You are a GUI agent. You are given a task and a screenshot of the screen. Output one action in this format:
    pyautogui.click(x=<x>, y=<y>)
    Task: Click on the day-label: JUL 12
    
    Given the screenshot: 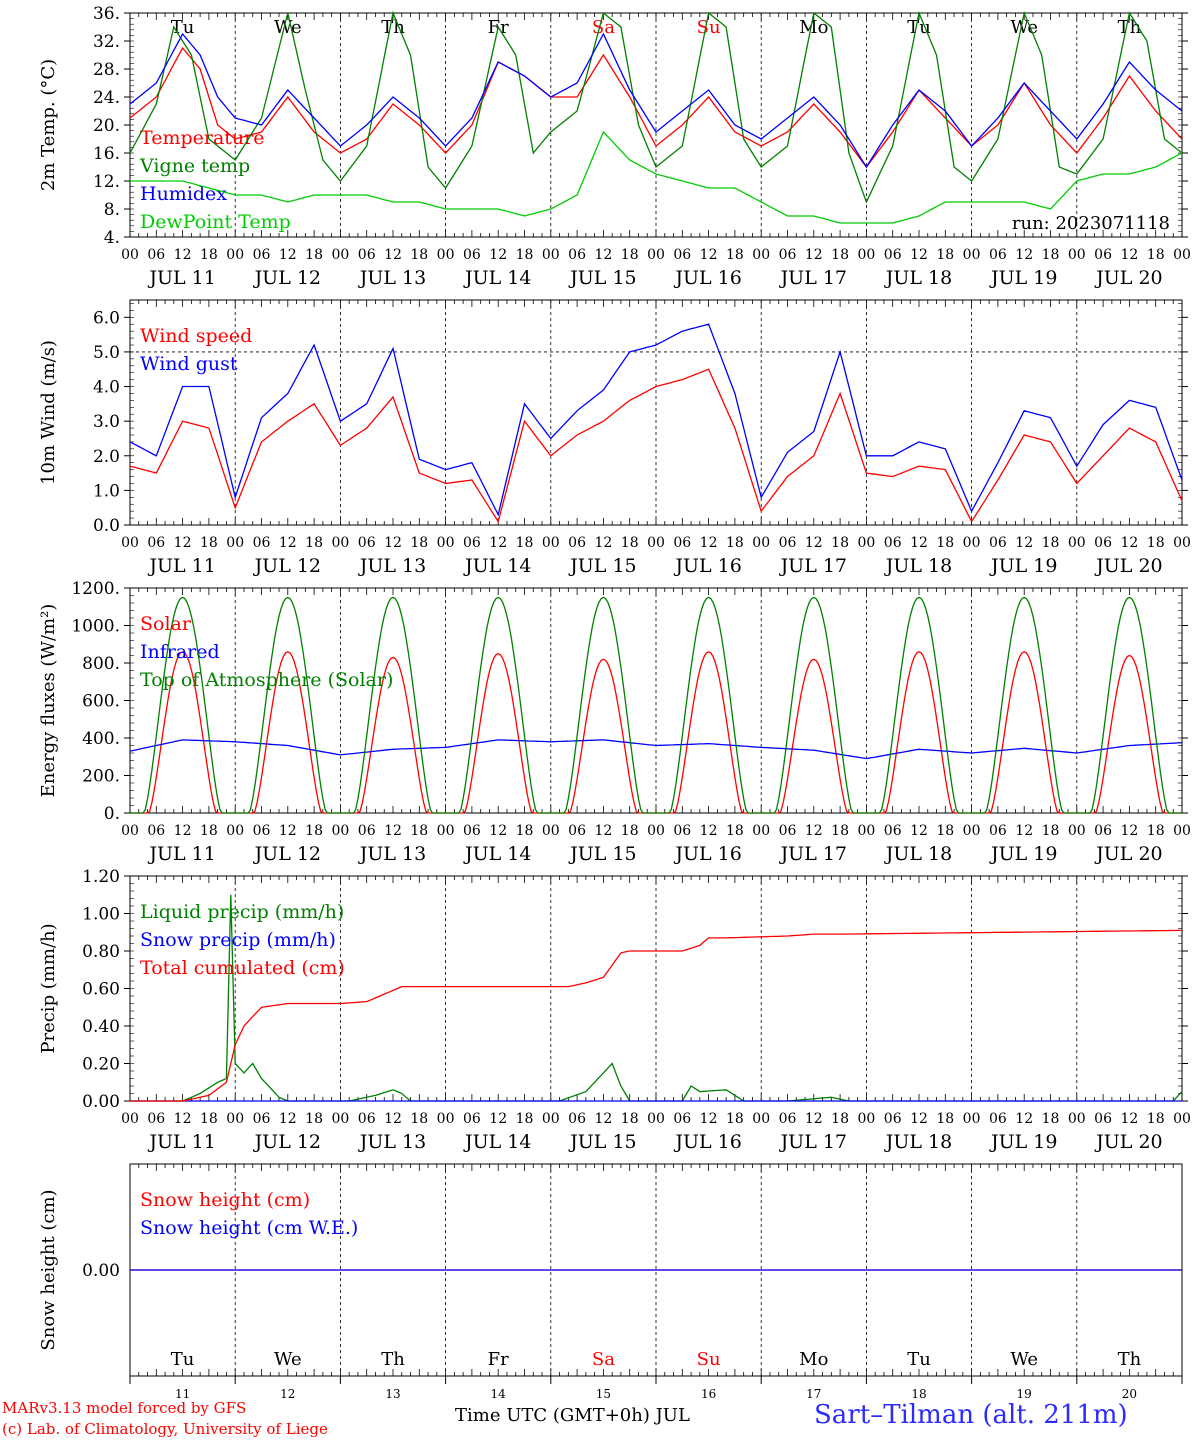 What is the action you would take?
    pyautogui.click(x=287, y=1142)
    